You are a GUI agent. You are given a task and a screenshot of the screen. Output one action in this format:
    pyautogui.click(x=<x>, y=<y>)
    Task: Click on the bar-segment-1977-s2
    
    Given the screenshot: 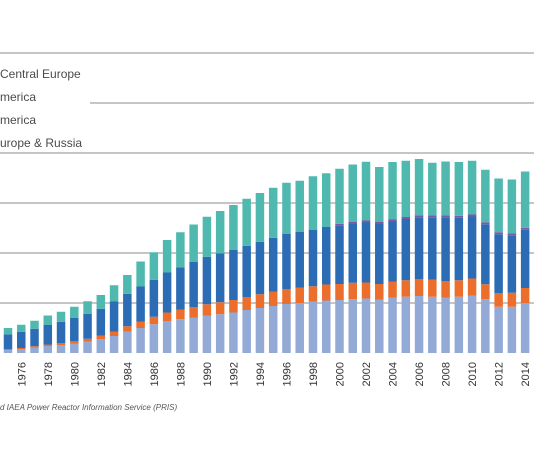 What is the action you would take?
    pyautogui.click(x=34, y=337)
    